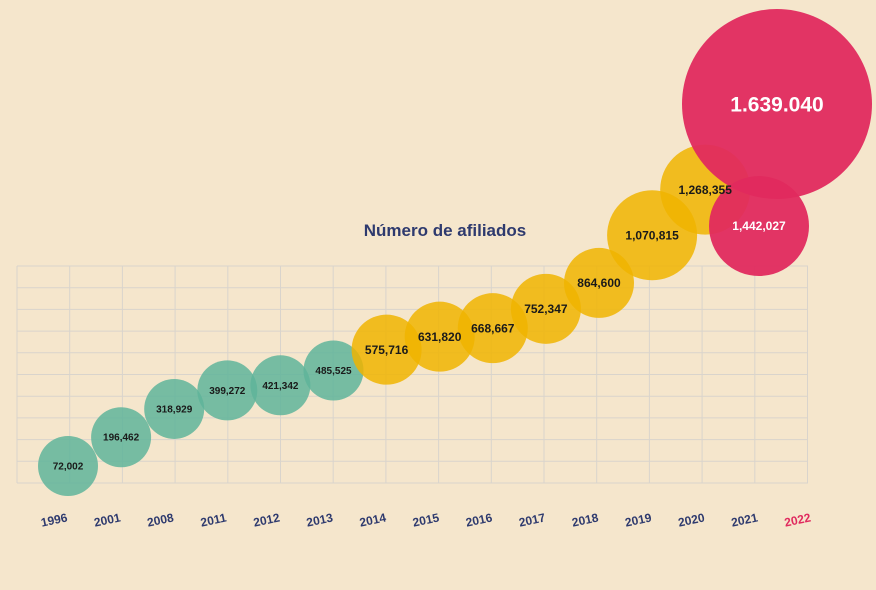 The width and height of the screenshot is (876, 590). I want to click on bubble-2017, so click(545, 308).